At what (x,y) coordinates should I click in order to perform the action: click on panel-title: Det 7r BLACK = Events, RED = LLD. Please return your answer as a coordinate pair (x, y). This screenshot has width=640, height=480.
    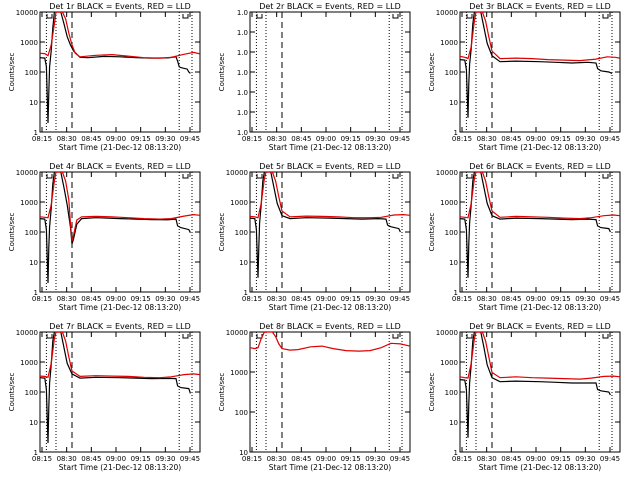
    Looking at the image, I should click on (120, 326).